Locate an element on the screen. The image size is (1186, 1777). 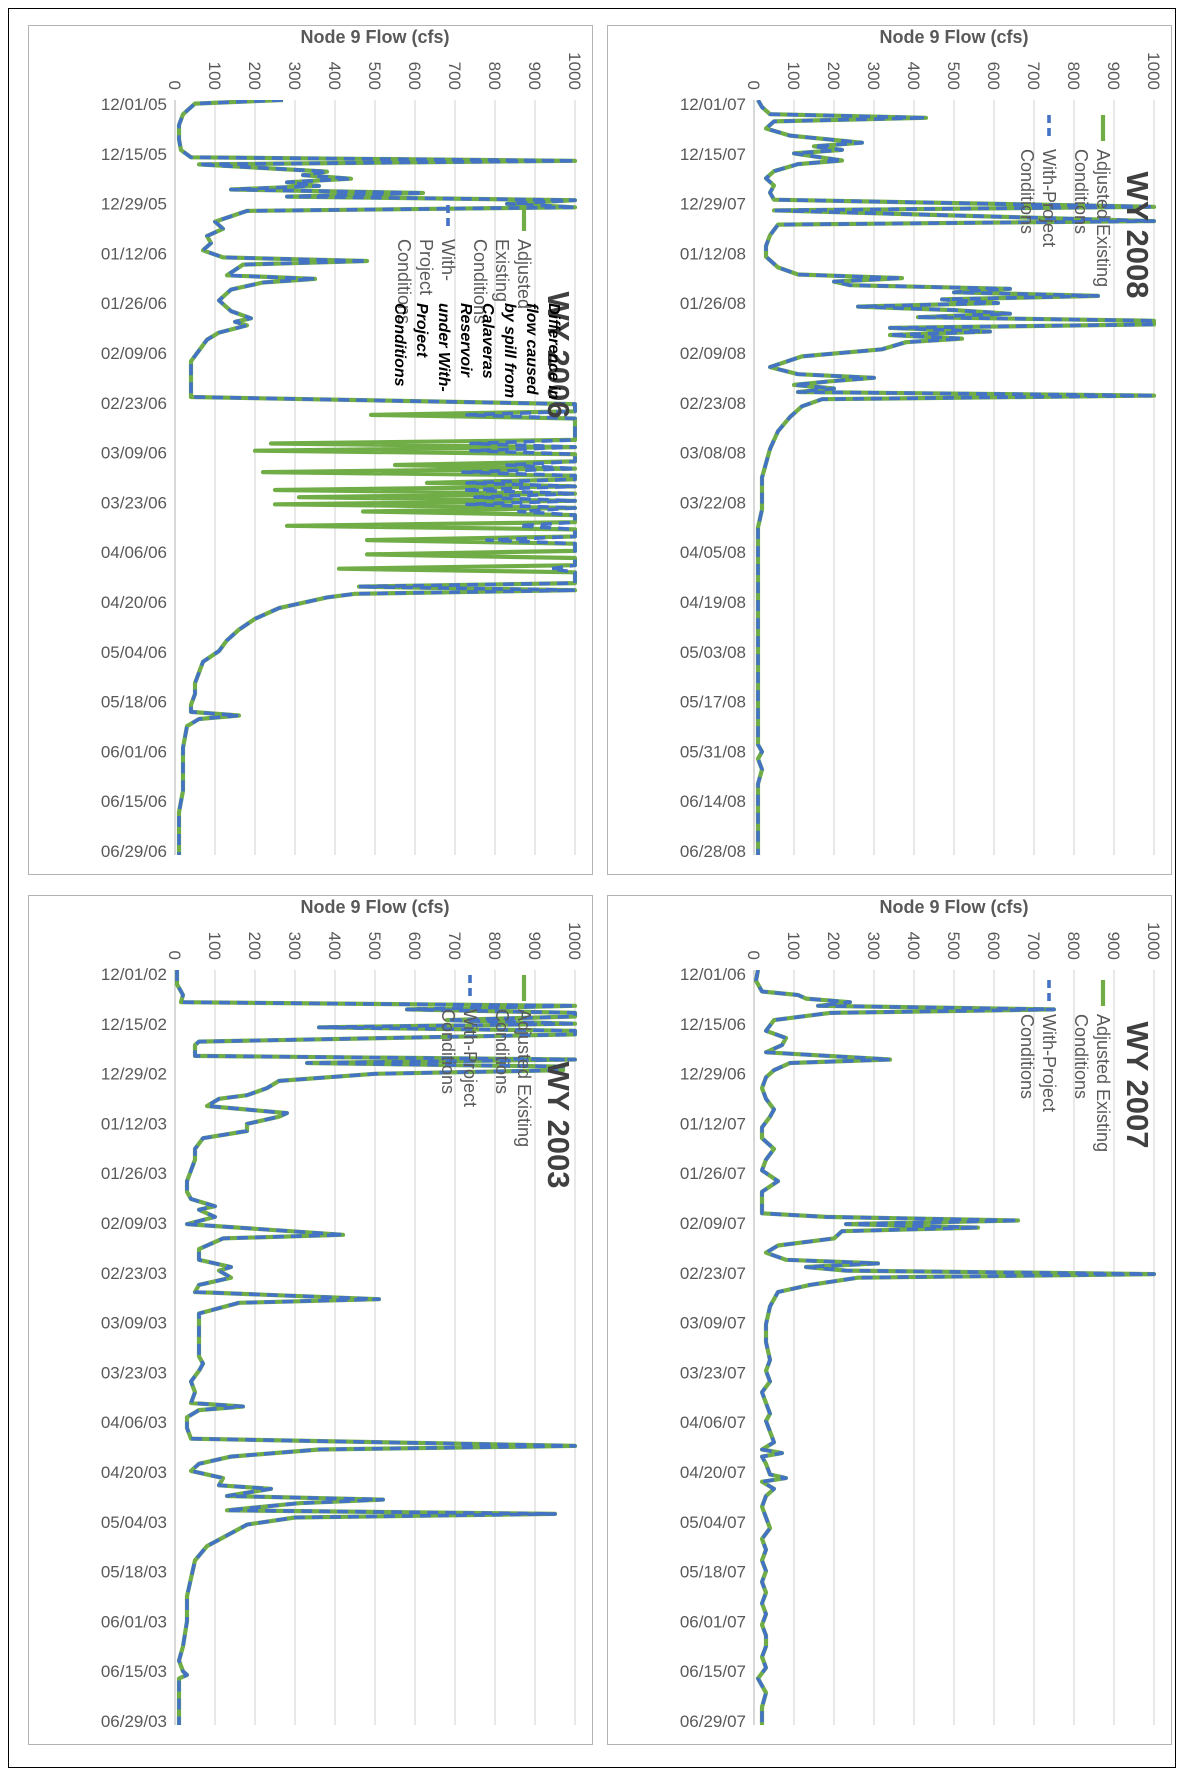
x-tick-label: 02/09/03 is located at coordinates (134, 1223).